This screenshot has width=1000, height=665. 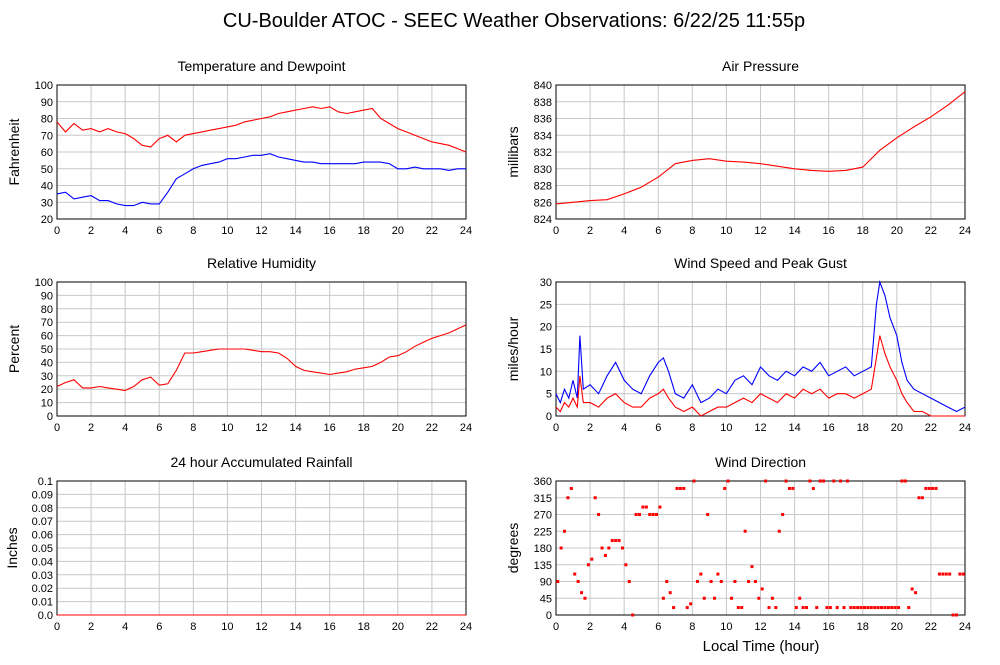 I want to click on y-tick-label: 30, so click(x=47, y=203).